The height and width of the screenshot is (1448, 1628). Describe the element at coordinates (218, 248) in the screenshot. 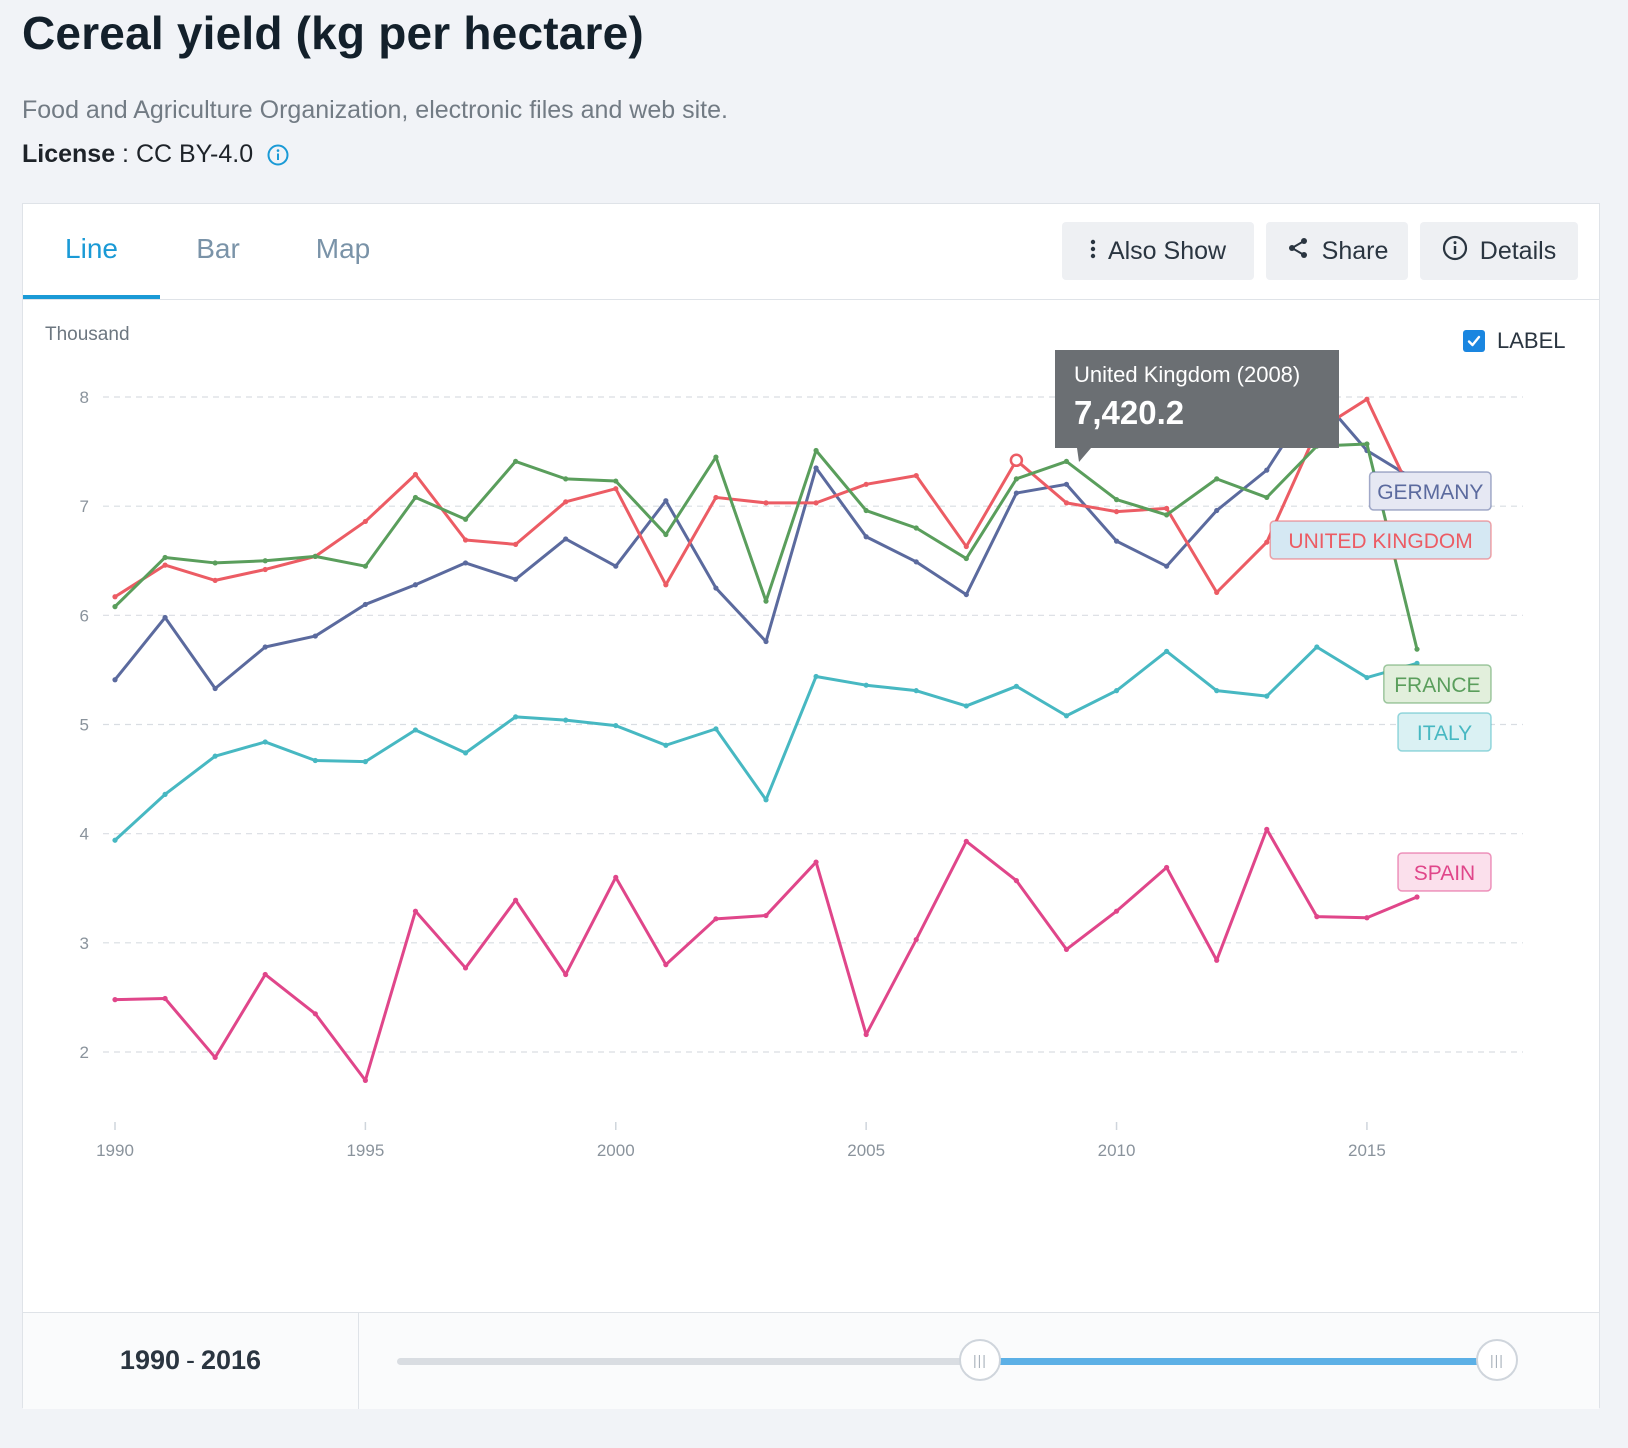

I see `tab-bar: Bar` at that location.